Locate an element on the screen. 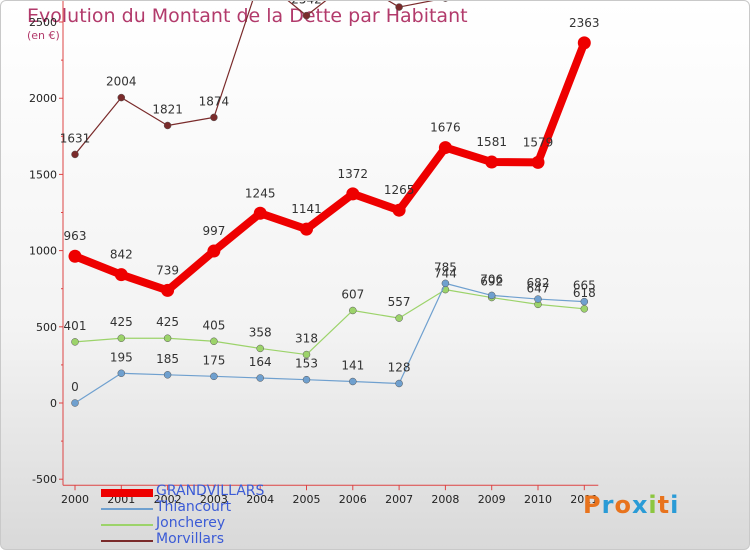 The width and height of the screenshot is (750, 550). data-label: 164 is located at coordinates (260, 362).